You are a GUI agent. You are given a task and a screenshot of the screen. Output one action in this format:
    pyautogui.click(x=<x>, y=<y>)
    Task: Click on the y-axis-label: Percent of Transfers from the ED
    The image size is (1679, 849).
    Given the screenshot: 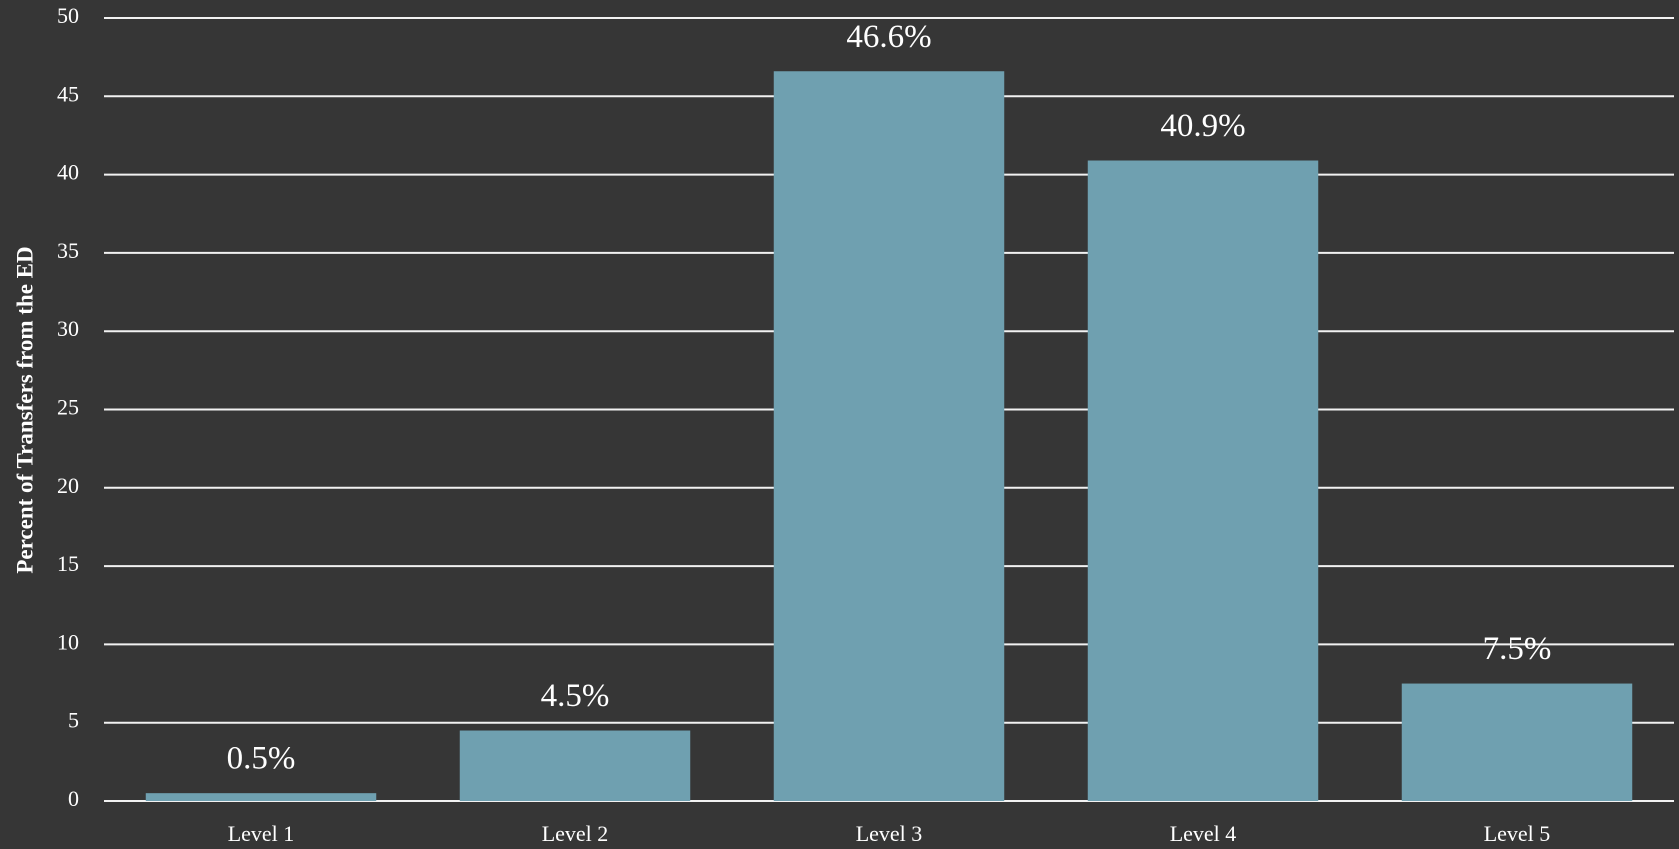 What is the action you would take?
    pyautogui.click(x=24, y=409)
    